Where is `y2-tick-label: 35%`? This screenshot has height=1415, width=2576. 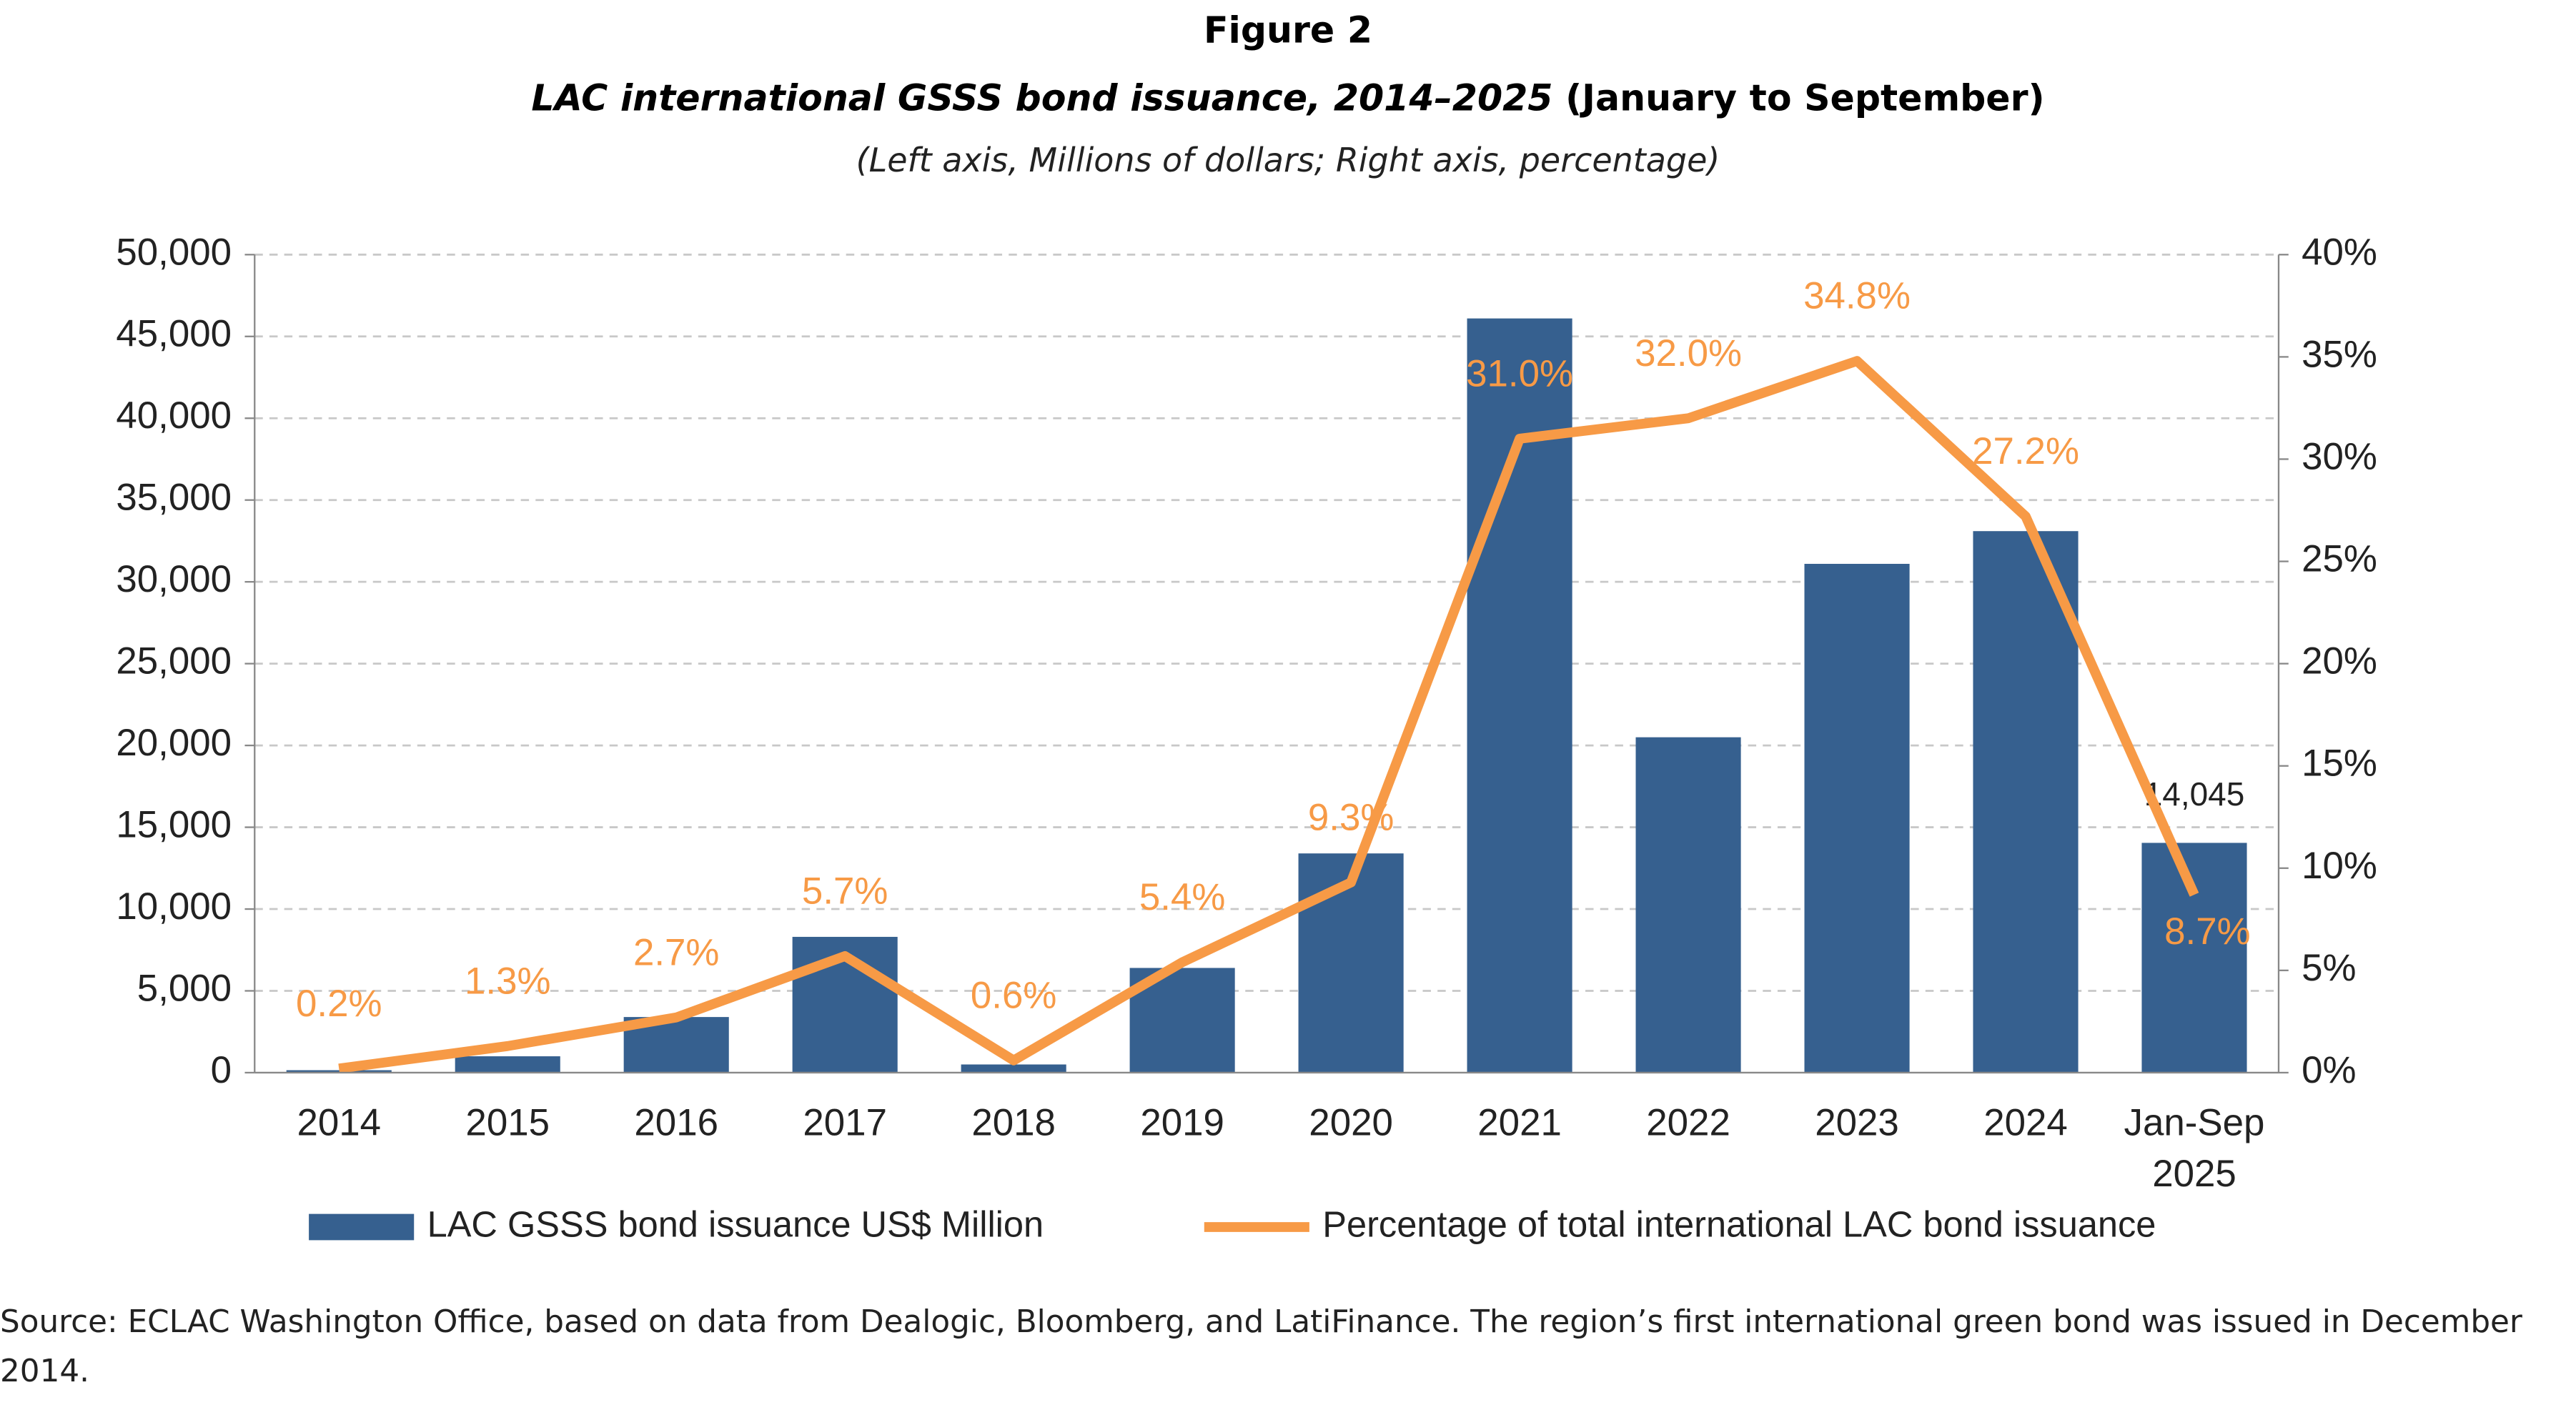 y2-tick-label: 35% is located at coordinates (2339, 354).